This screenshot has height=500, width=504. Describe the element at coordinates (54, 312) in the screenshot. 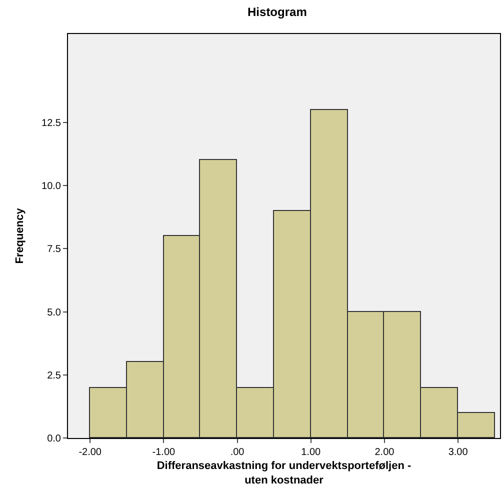

I see `y-tick-label: 5.0` at that location.